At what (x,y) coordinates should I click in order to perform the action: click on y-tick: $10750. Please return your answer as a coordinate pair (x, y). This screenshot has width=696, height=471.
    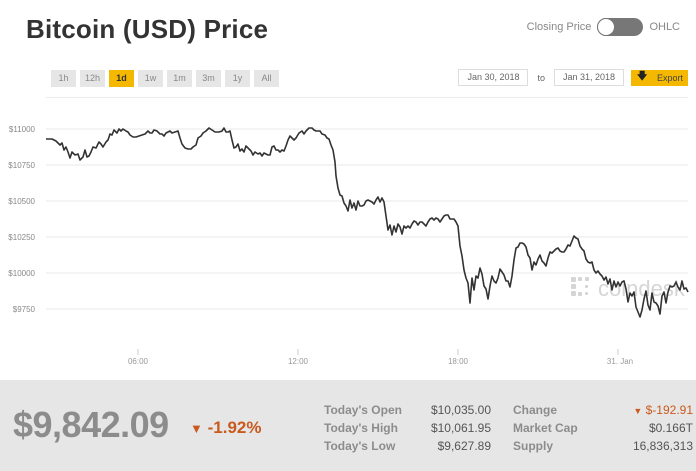
    Looking at the image, I should click on (21, 165).